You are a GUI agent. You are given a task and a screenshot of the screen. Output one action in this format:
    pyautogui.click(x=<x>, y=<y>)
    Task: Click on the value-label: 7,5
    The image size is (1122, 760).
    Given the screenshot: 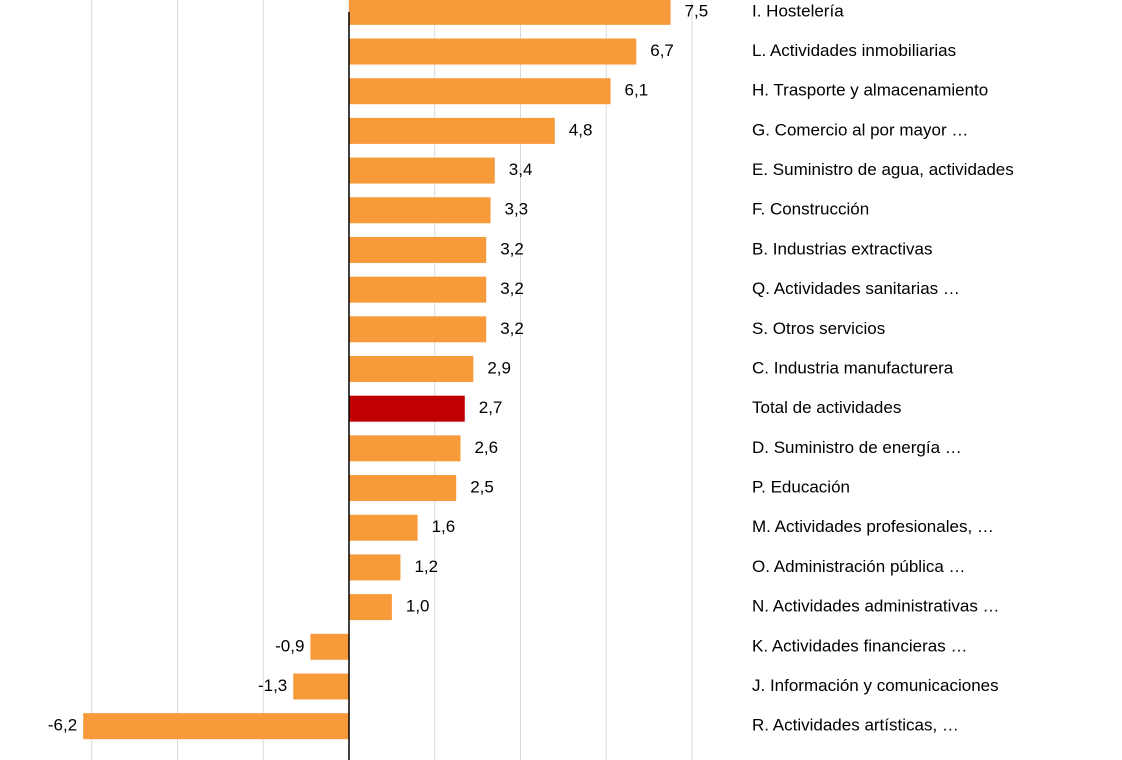 What is the action you would take?
    pyautogui.click(x=697, y=10)
    